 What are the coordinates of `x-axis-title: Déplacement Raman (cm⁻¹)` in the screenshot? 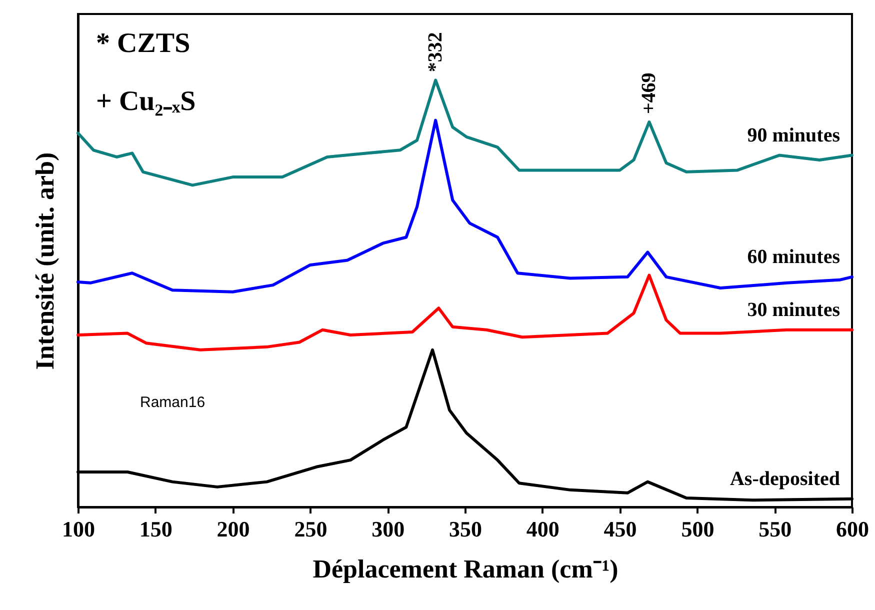 It's located at (465, 569).